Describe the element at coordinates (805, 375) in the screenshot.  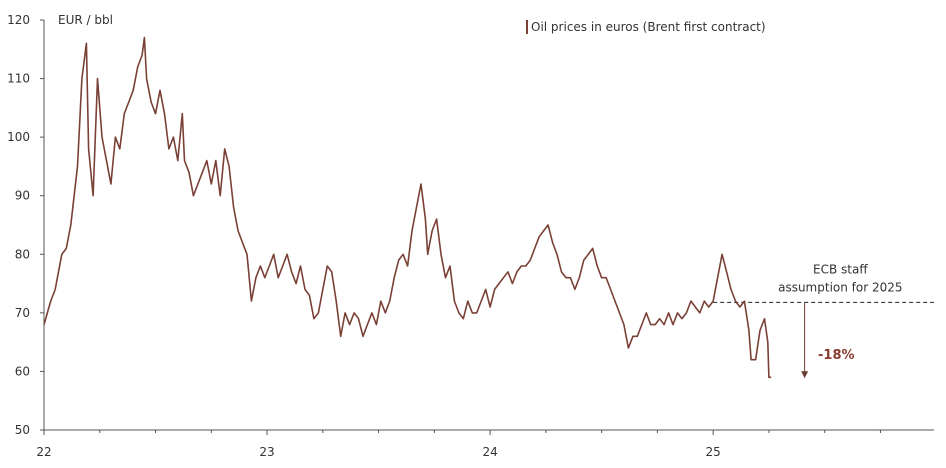
I see `decline-arrow-head` at that location.